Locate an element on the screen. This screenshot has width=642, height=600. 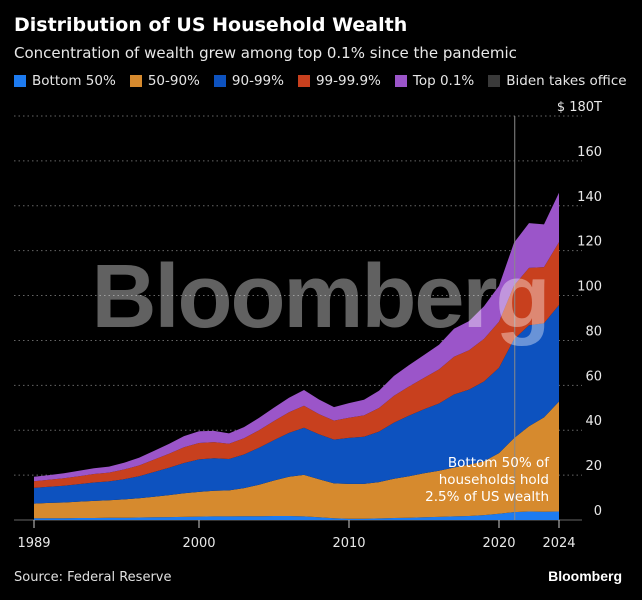
legend-label-50-90: 50-90% is located at coordinates (173, 81).